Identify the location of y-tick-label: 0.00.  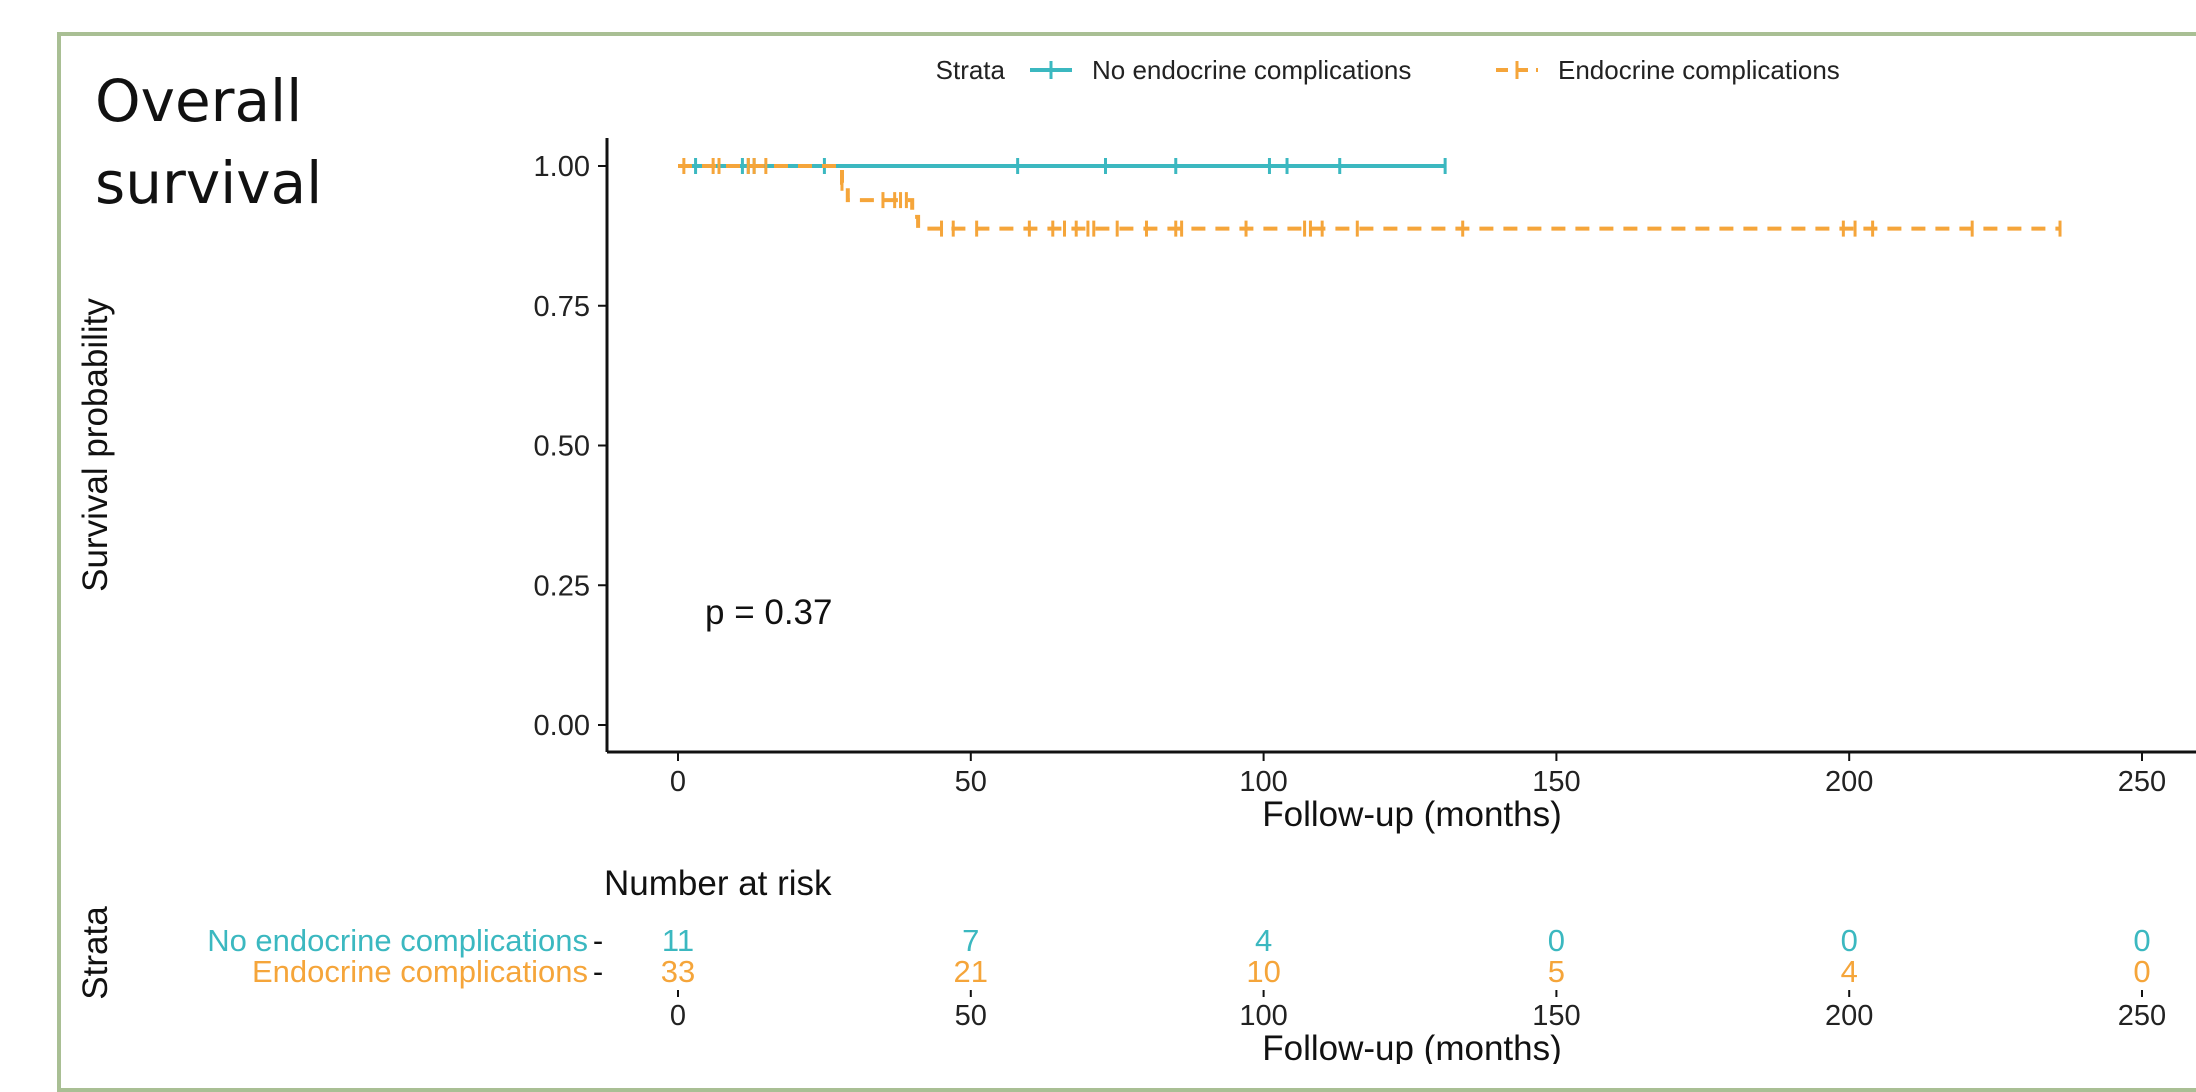
(562, 726).